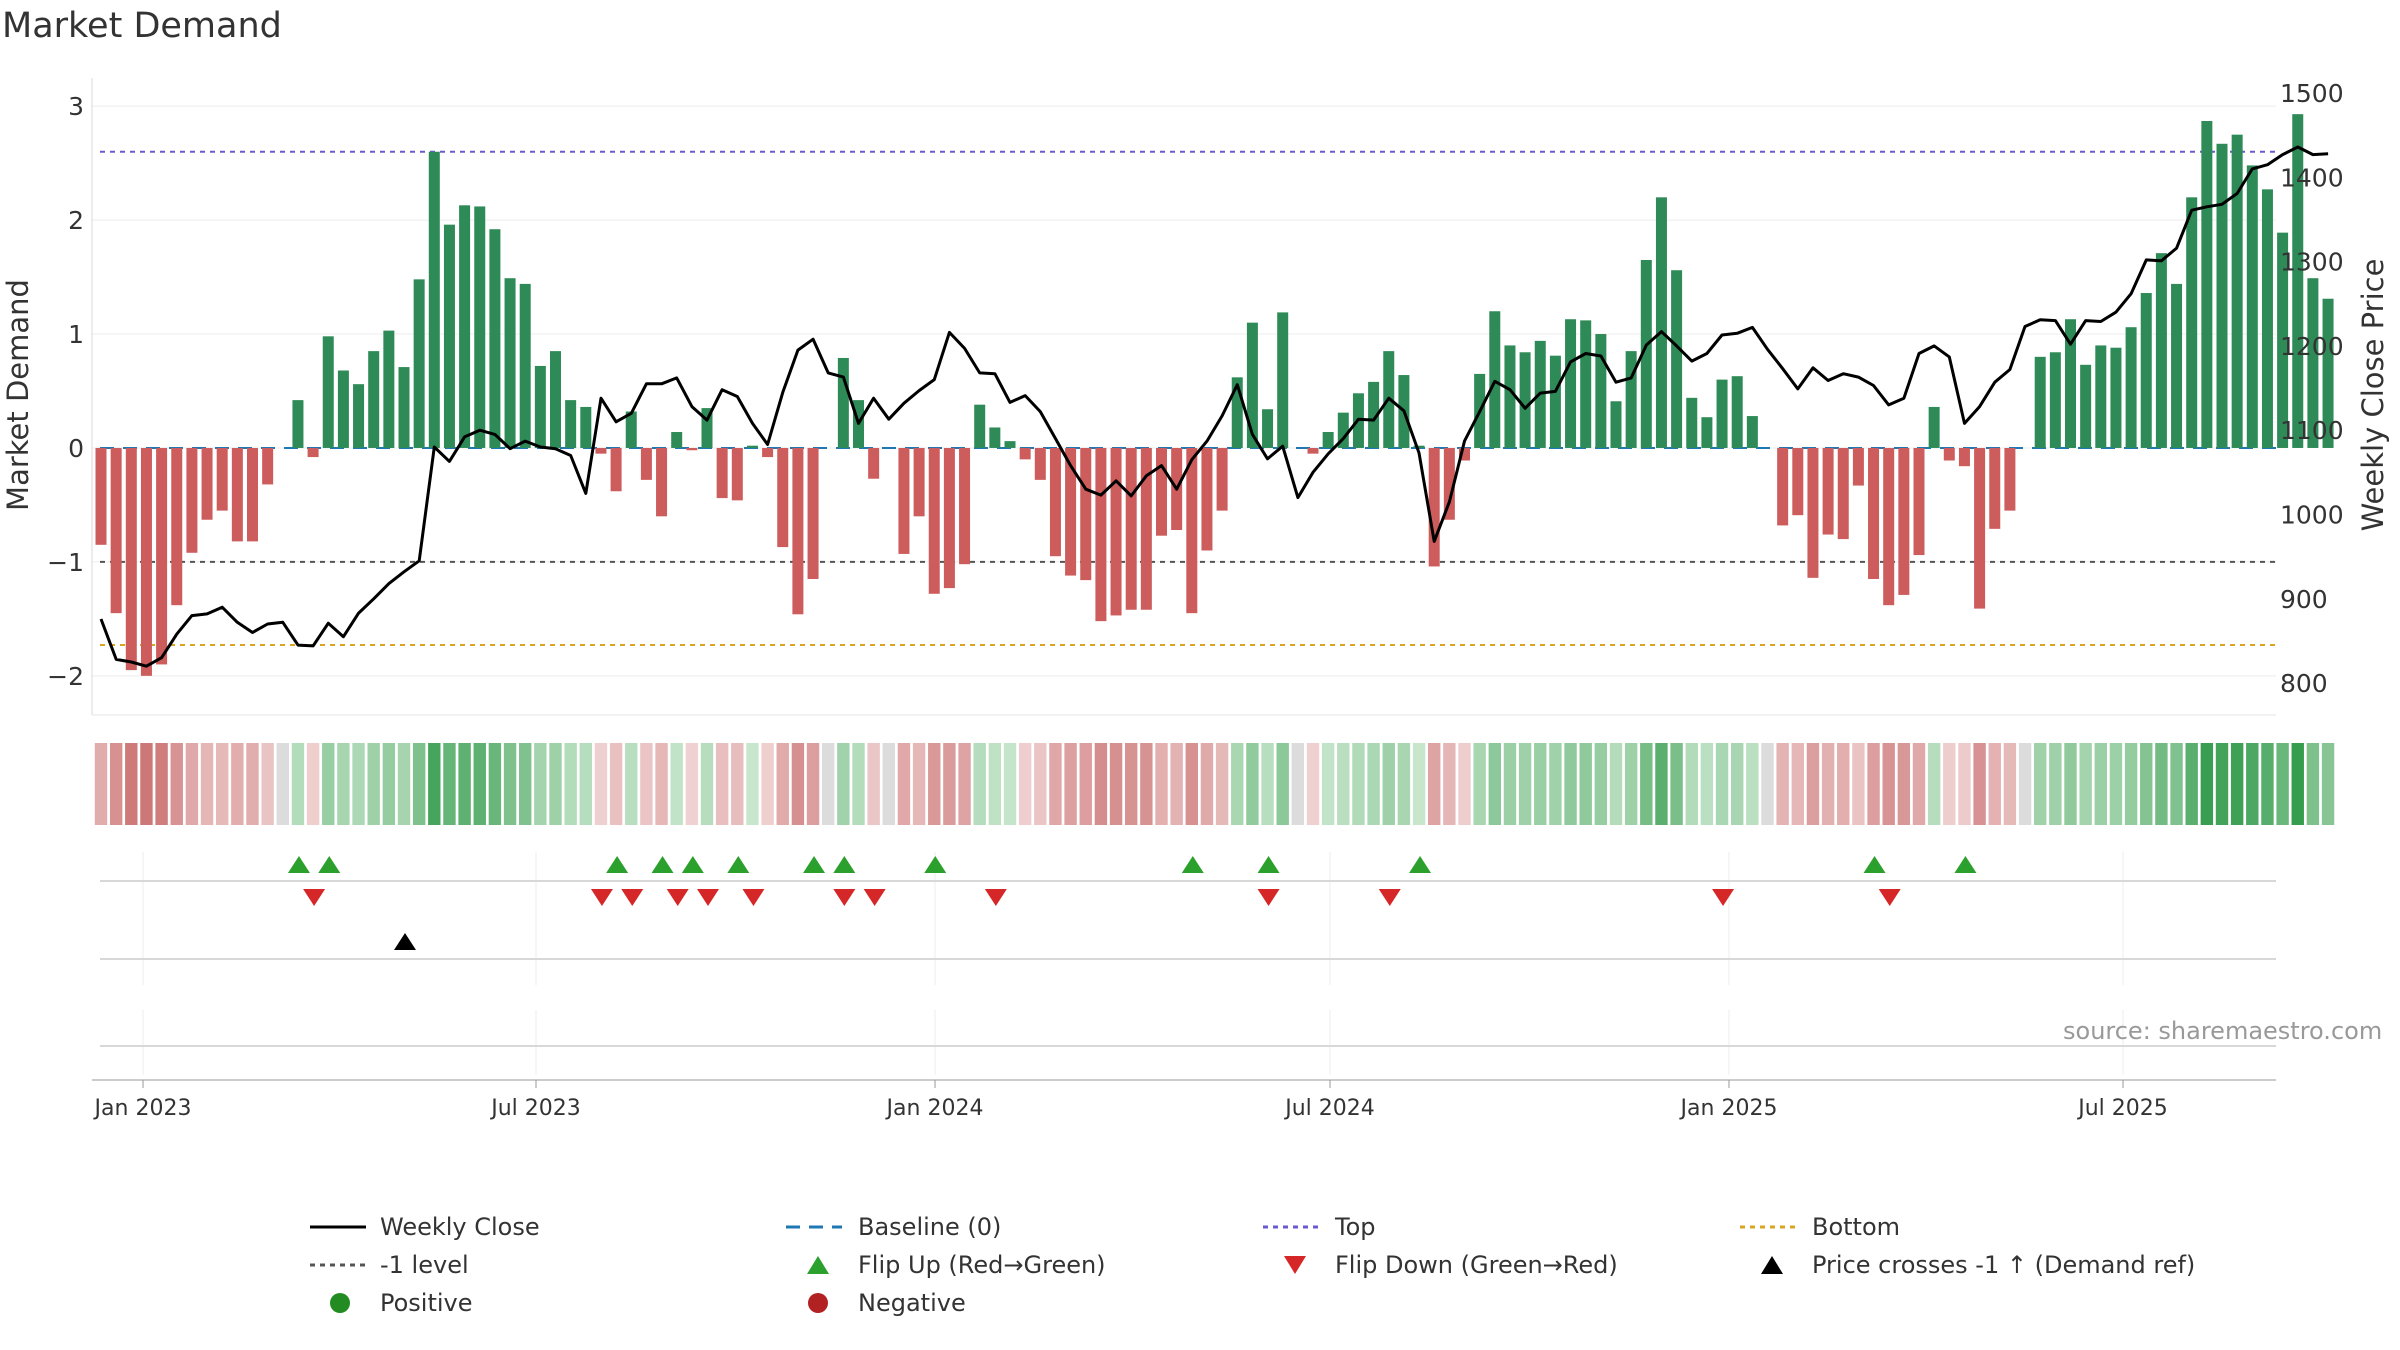 The height and width of the screenshot is (1350, 2400). What do you see at coordinates (2304, 599) in the screenshot?
I see `right-tick-label: 900` at bounding box center [2304, 599].